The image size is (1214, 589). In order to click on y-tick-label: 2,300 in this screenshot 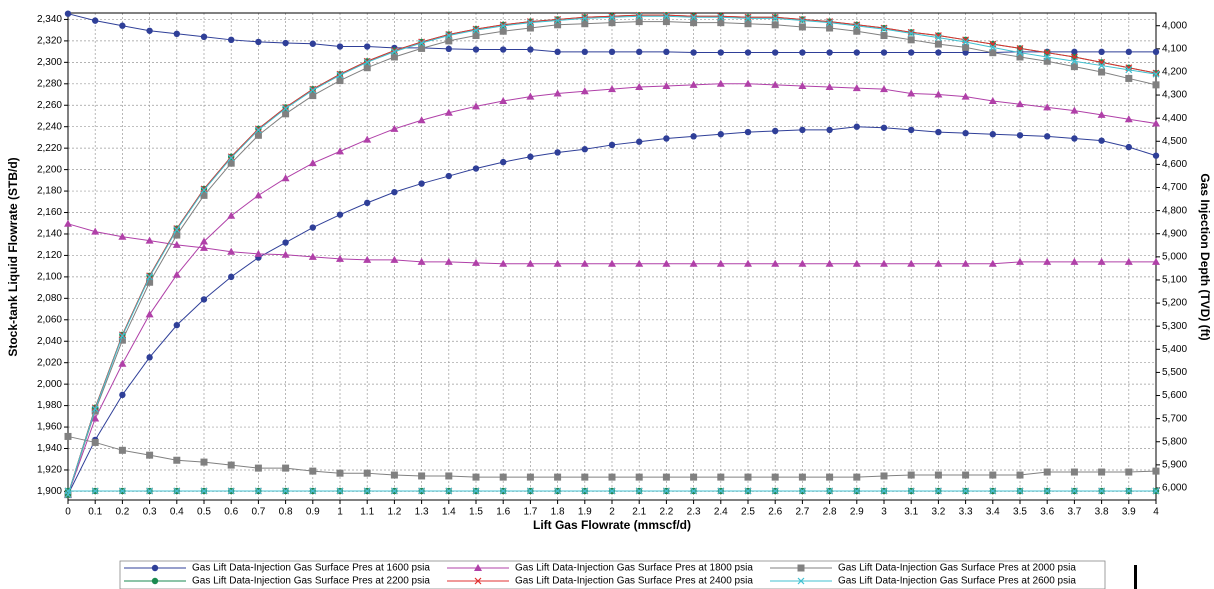, I will do `click(49, 62)`.